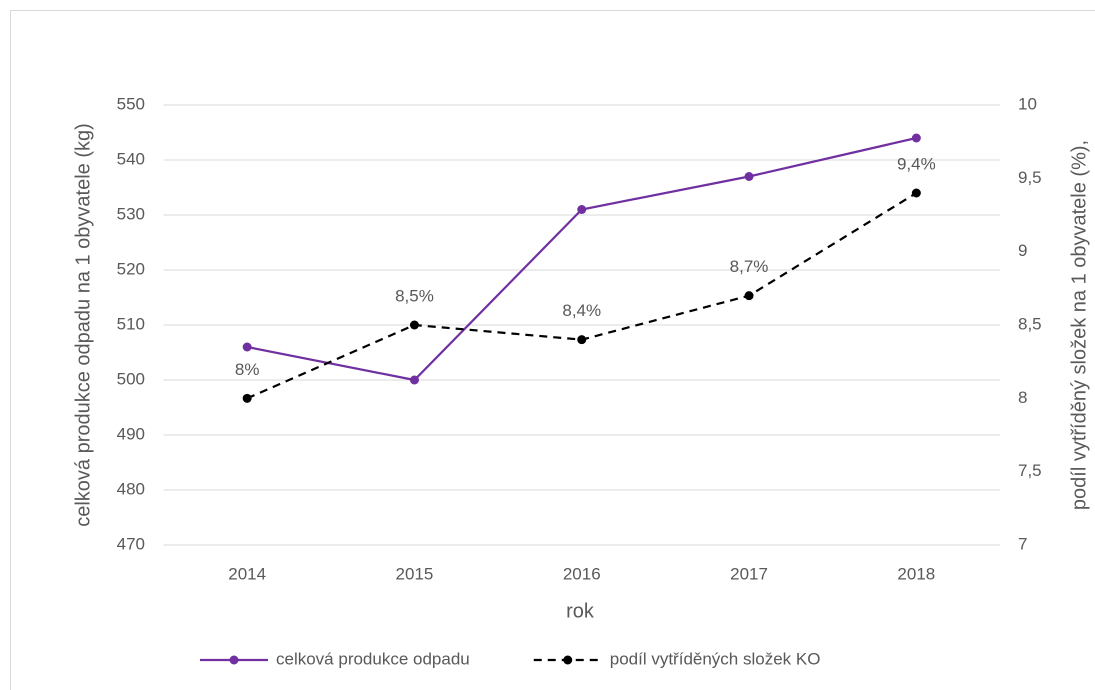 The height and width of the screenshot is (690, 1095). What do you see at coordinates (582, 573) in the screenshot?
I see `x-tick-label: 2016` at bounding box center [582, 573].